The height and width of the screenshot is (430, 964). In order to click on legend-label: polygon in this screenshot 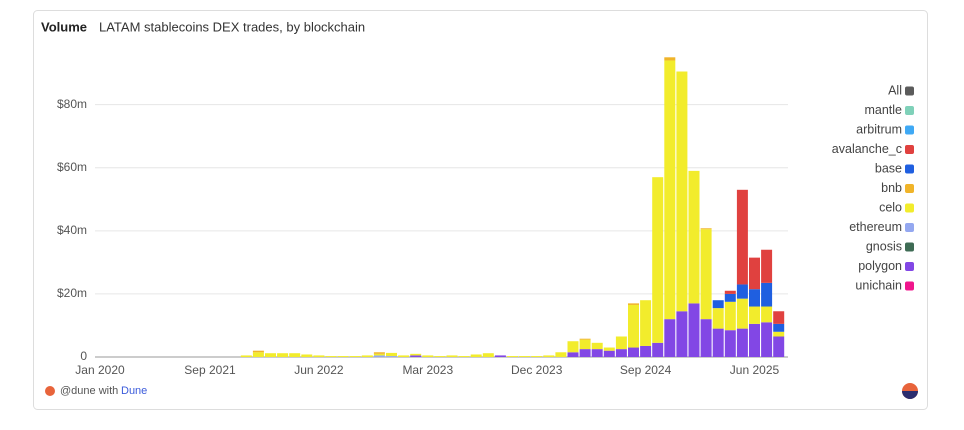, I will do `click(880, 266)`.